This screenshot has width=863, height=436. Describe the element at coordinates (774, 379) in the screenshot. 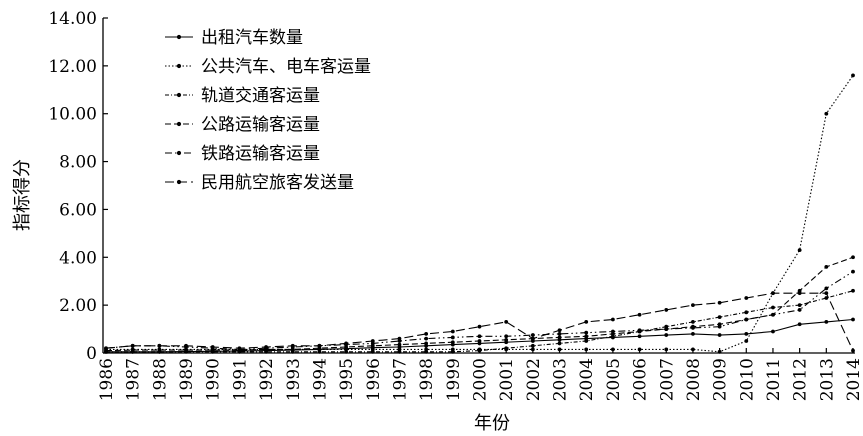

I see `x-tick-label: 2011` at that location.